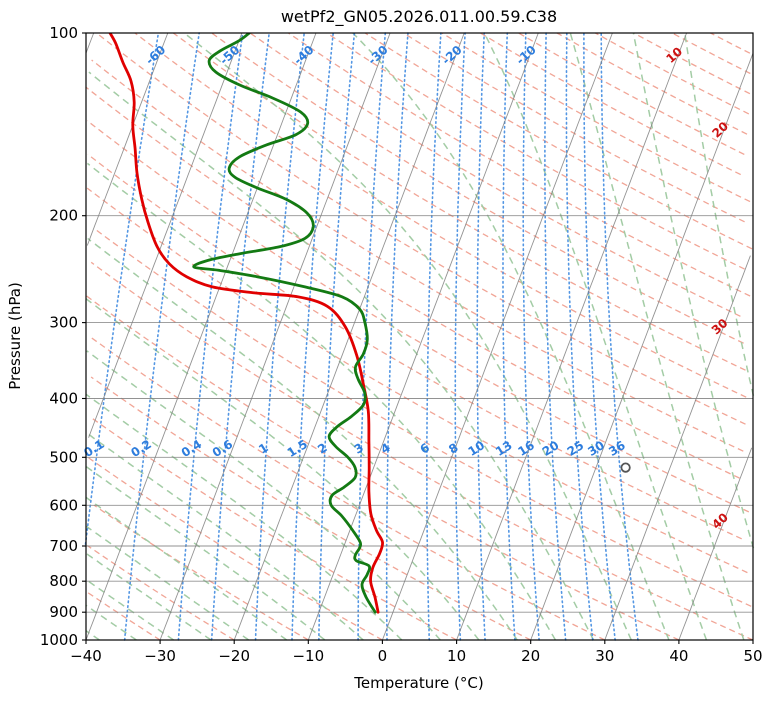  What do you see at coordinates (63, 216) in the screenshot?
I see `y-tick-label-200: 200` at bounding box center [63, 216].